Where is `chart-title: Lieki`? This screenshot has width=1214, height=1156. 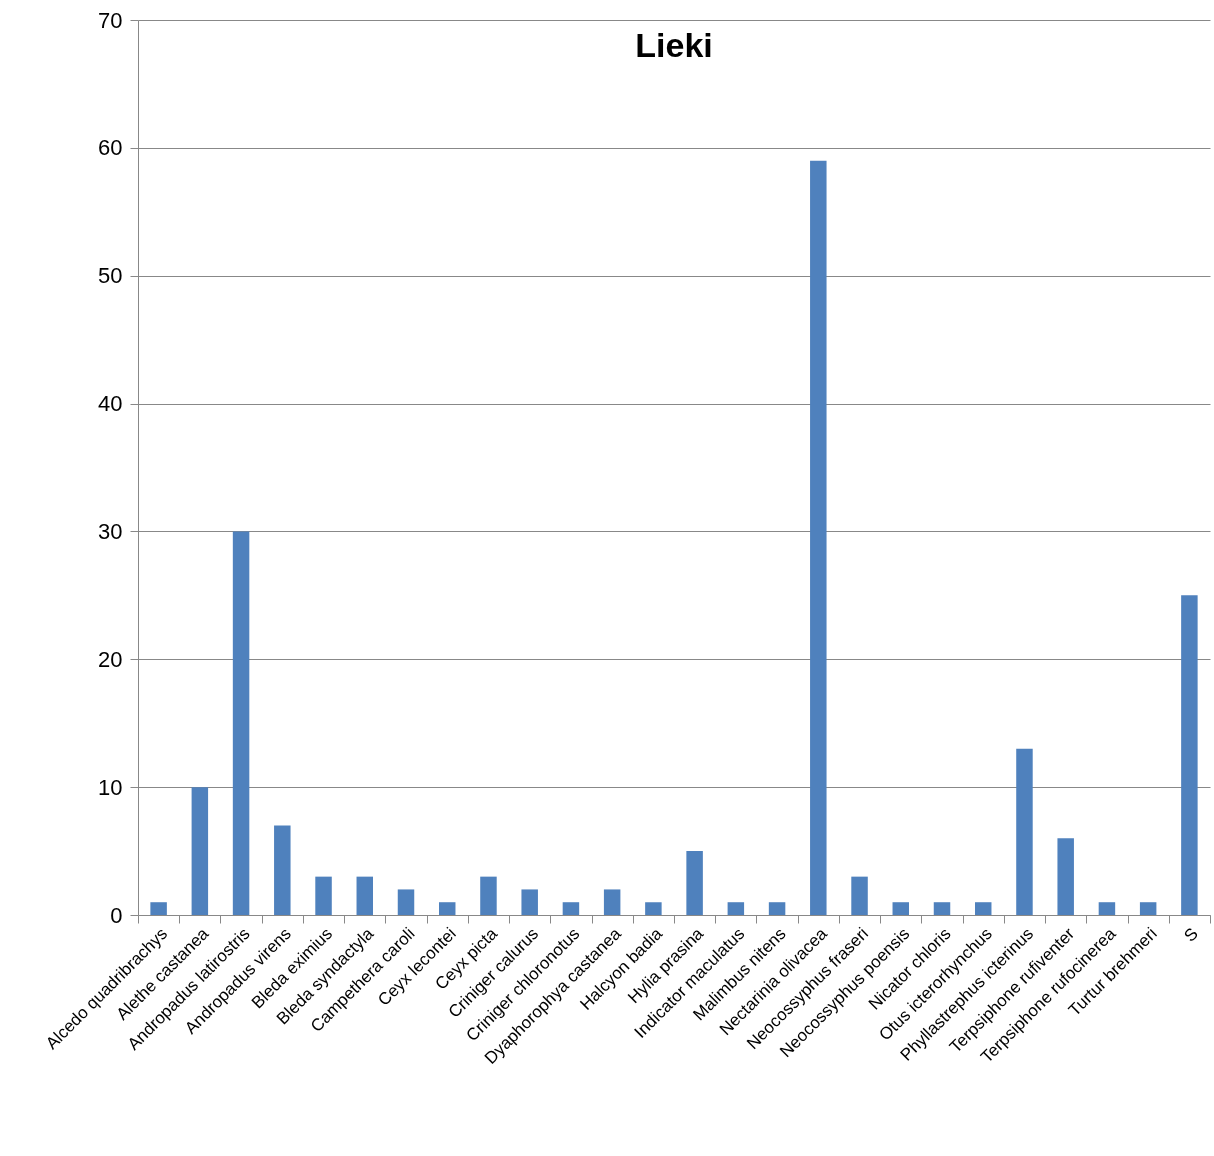
chart-title: Lieki is located at coordinates (674, 45).